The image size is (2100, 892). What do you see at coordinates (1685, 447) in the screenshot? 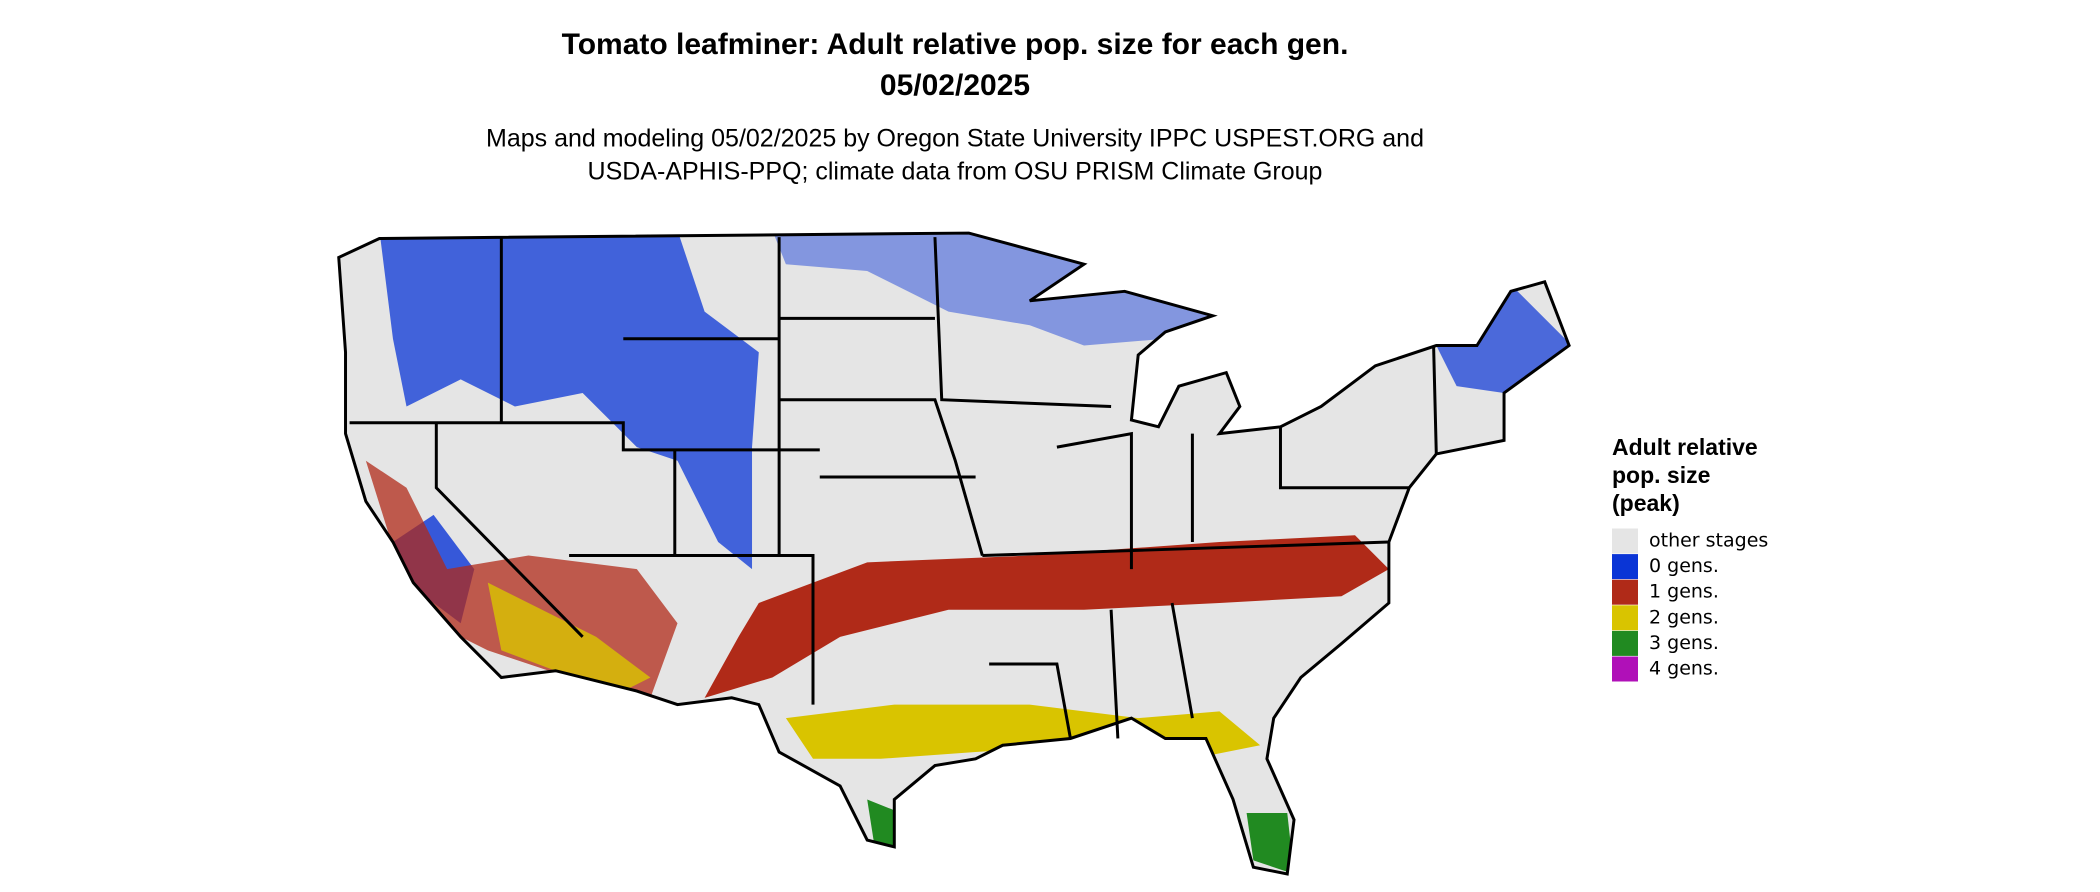
I see `legend-title: Adult relative` at bounding box center [1685, 447].